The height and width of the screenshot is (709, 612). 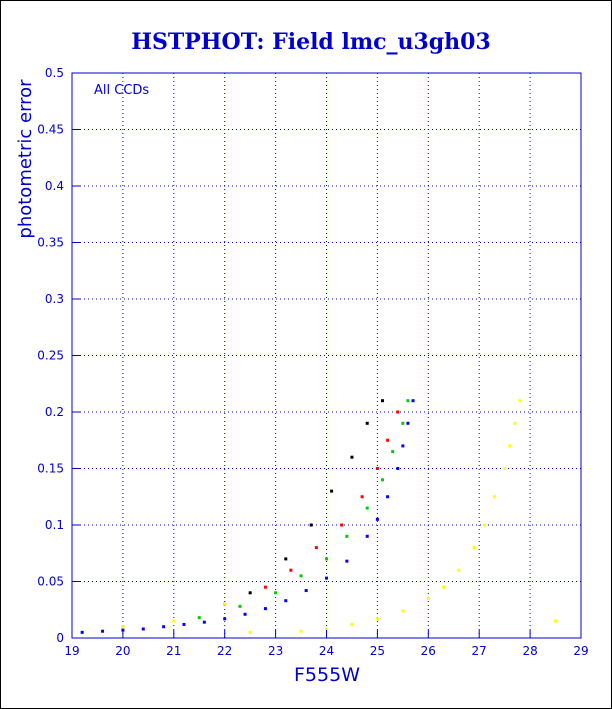 I want to click on x-tick-label: 26, so click(x=428, y=651).